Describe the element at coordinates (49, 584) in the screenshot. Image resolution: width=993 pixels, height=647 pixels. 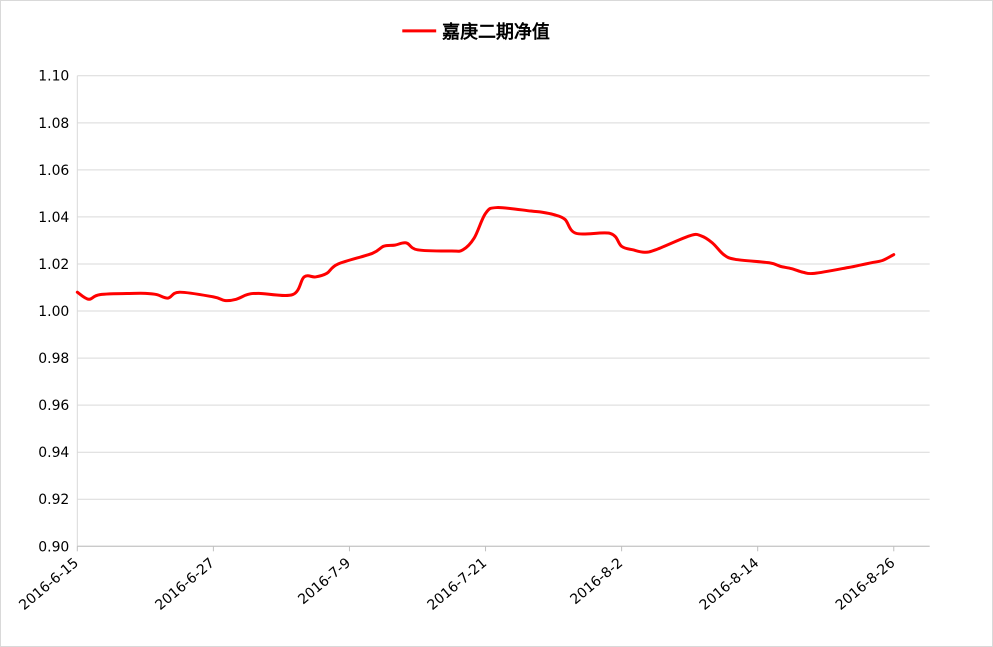
I see `x-tick-label: 2016-6-15` at that location.